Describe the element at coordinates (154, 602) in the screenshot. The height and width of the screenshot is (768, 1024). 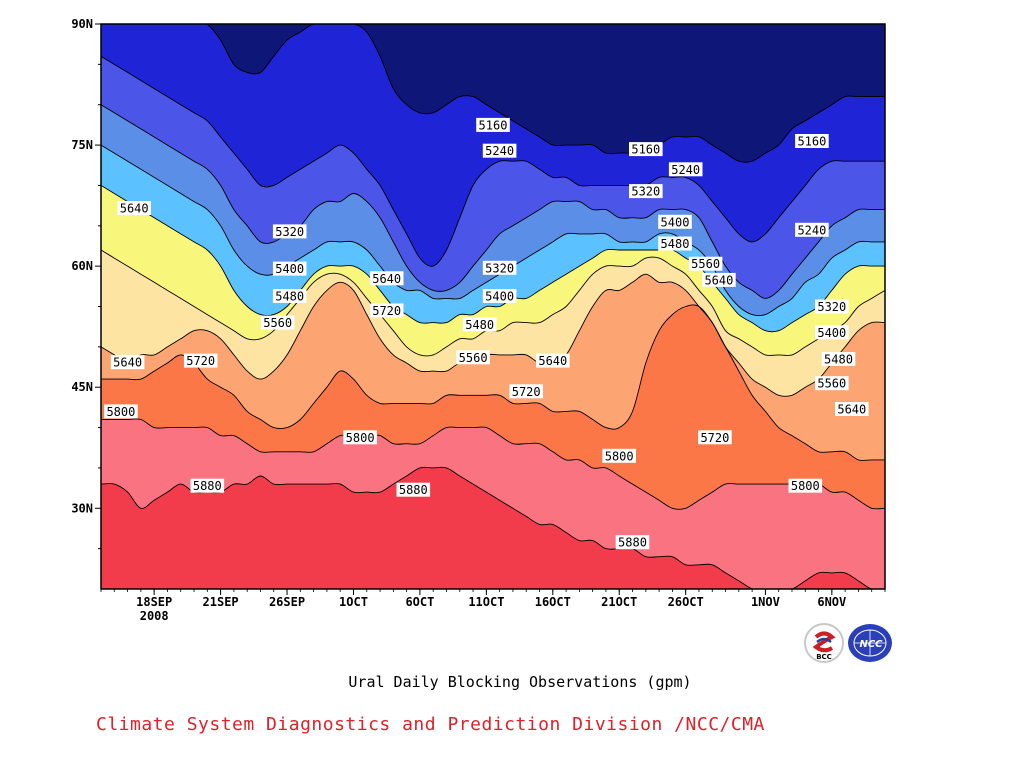
I see `x-tick-label: 18SEP` at that location.